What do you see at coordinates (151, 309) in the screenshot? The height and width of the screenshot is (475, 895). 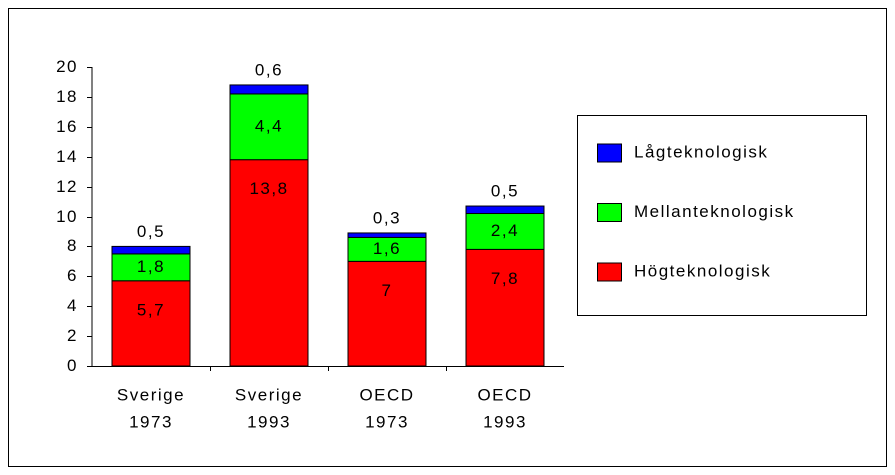 I see `value-label: 5,7` at bounding box center [151, 309].